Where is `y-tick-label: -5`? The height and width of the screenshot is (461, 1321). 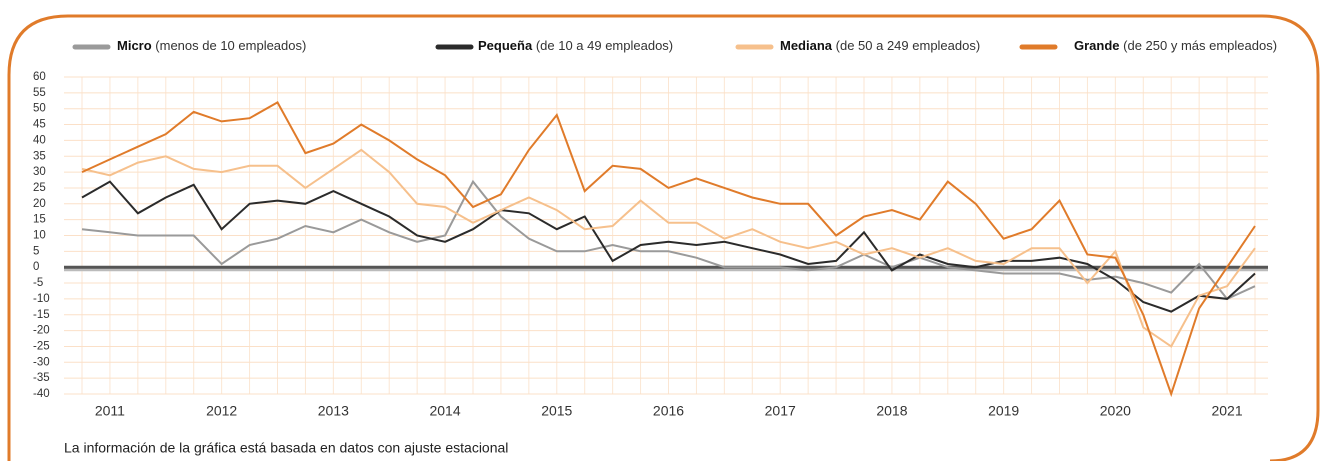 y-tick-label: -5 is located at coordinates (38, 283).